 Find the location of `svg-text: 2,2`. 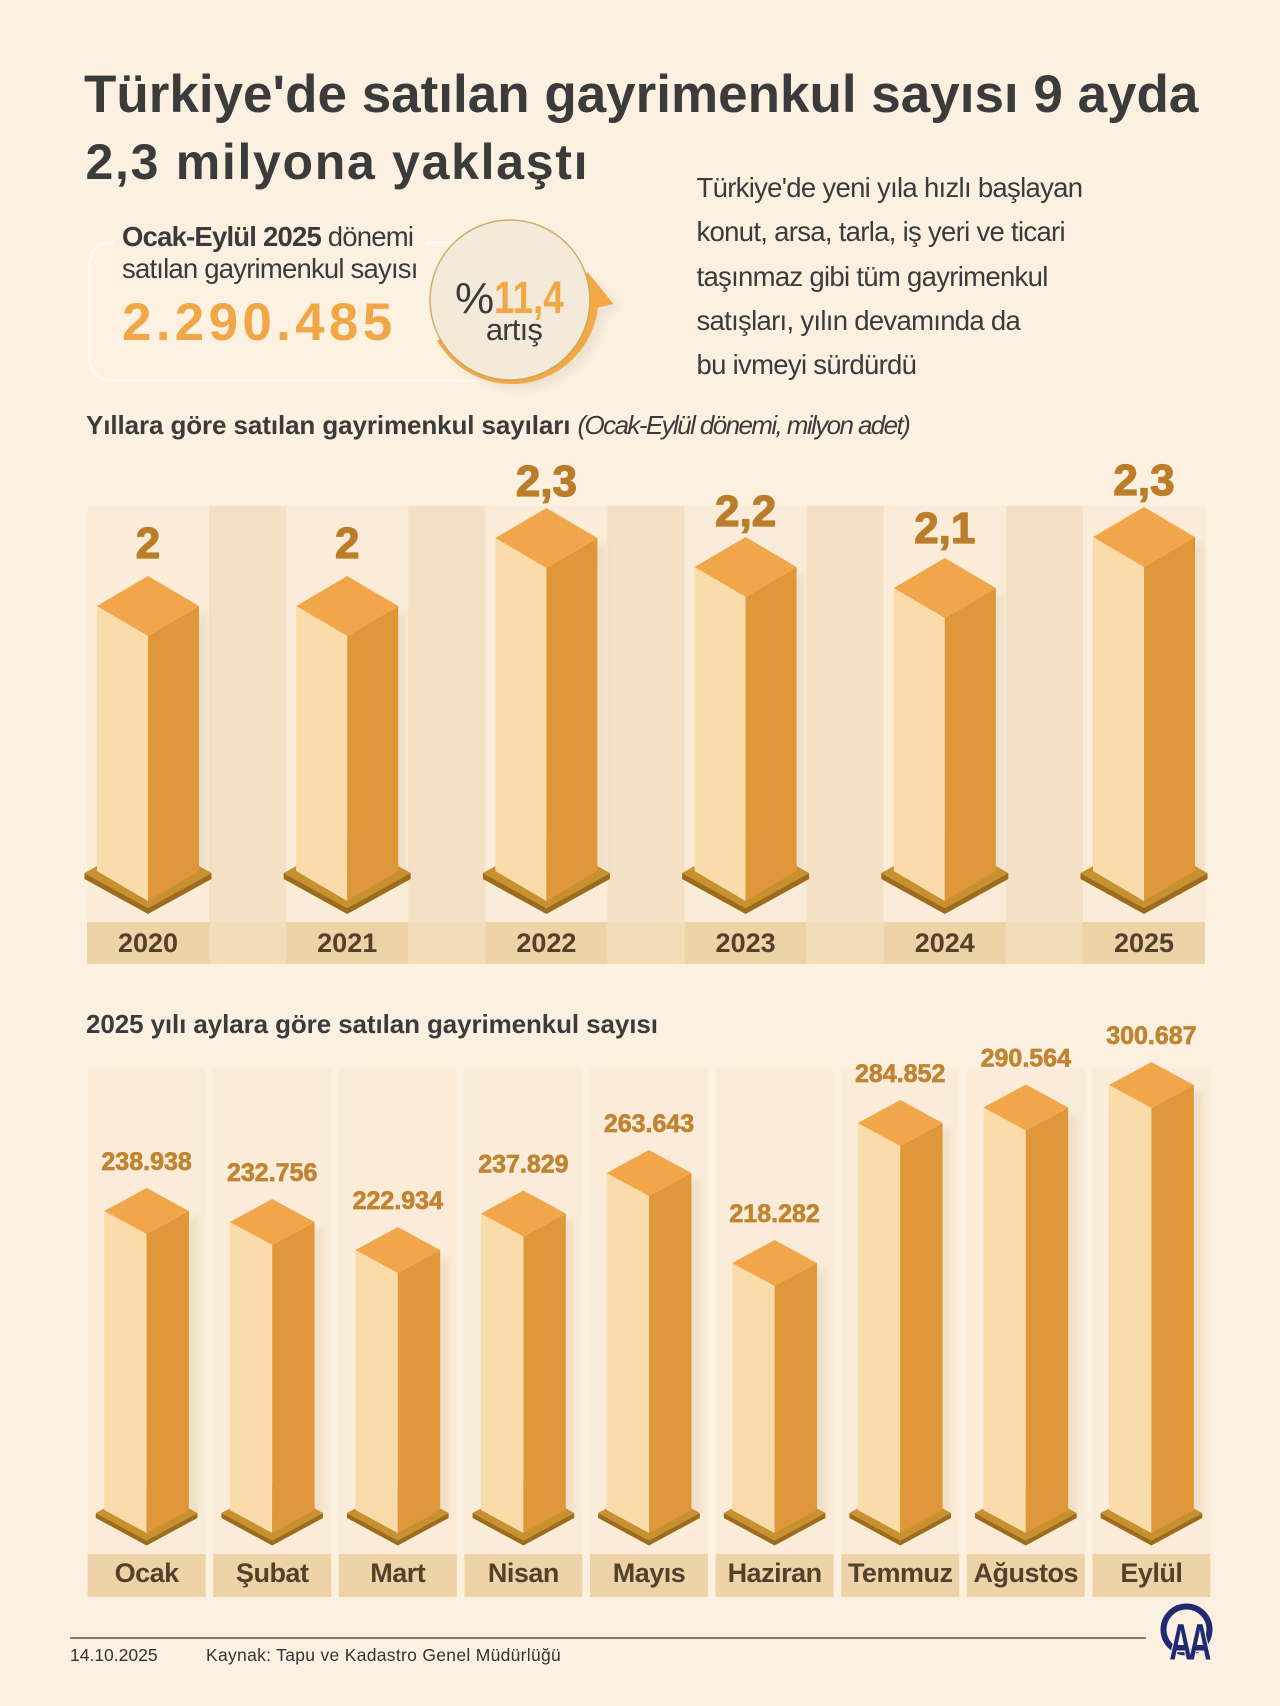

svg-text: 2,2 is located at coordinates (745, 511).